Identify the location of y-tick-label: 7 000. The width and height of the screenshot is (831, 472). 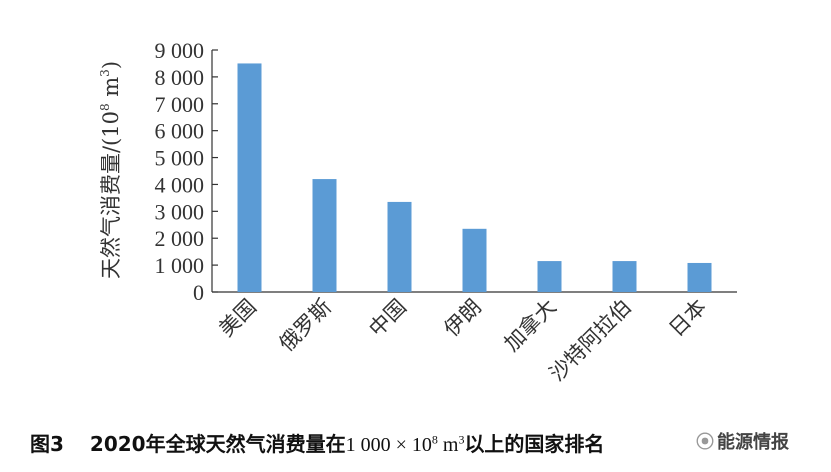
(180, 104).